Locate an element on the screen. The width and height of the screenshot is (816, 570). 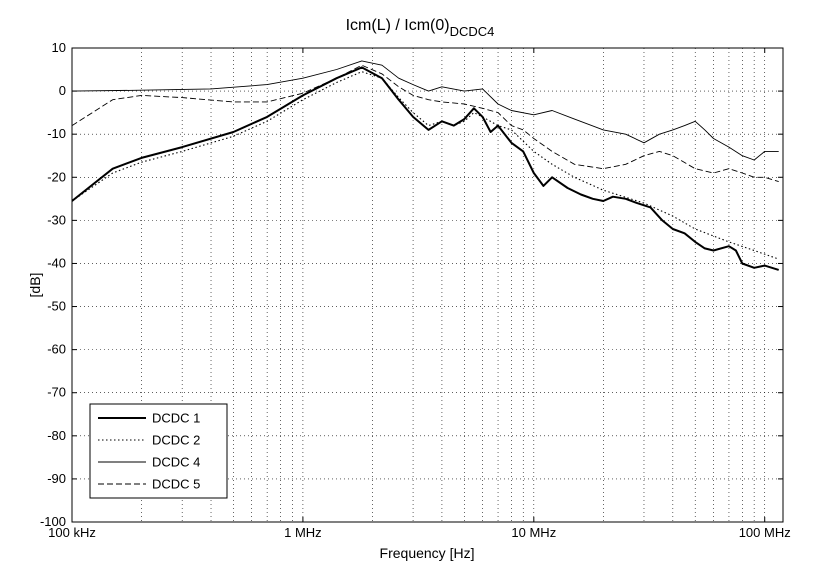
y-tick-label: -40 is located at coordinates (56, 262).